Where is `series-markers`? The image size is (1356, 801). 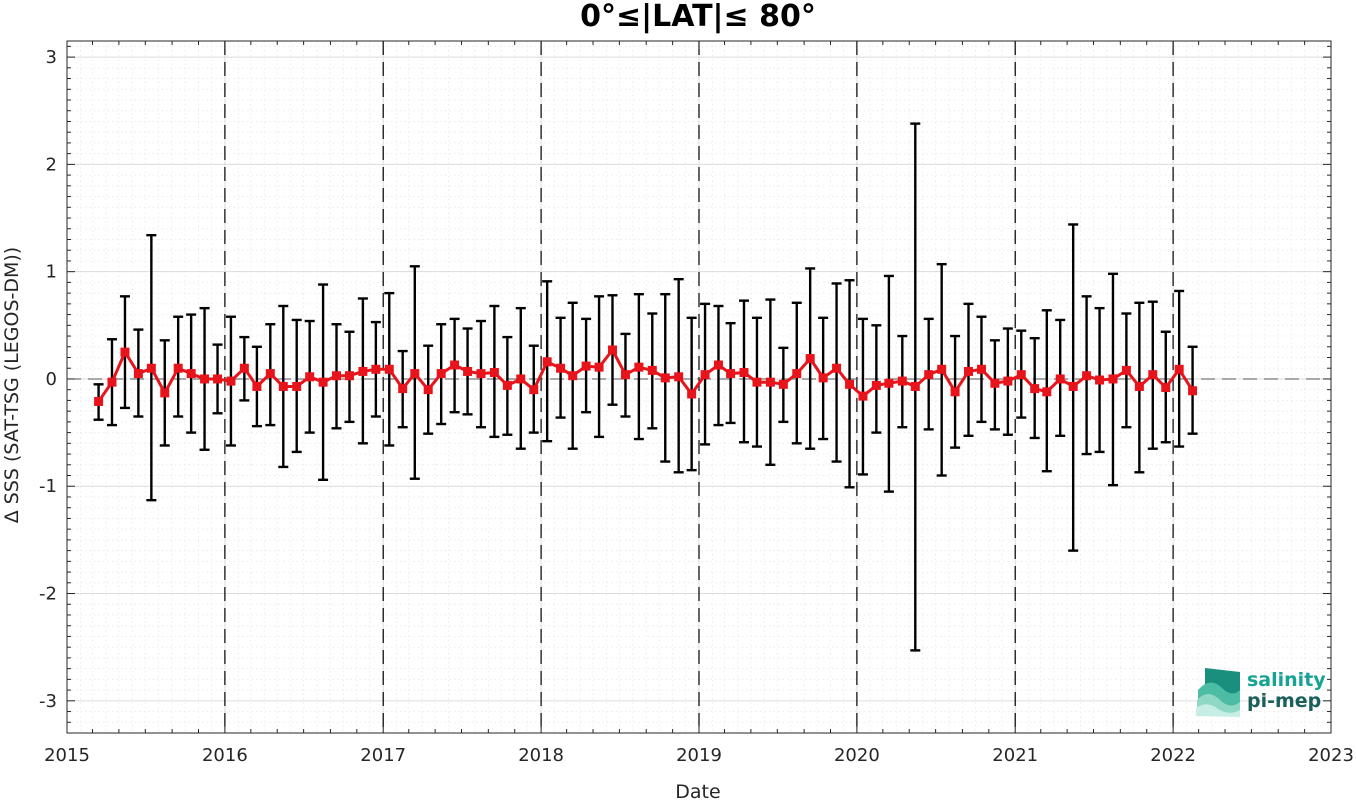
series-markers is located at coordinates (646, 375).